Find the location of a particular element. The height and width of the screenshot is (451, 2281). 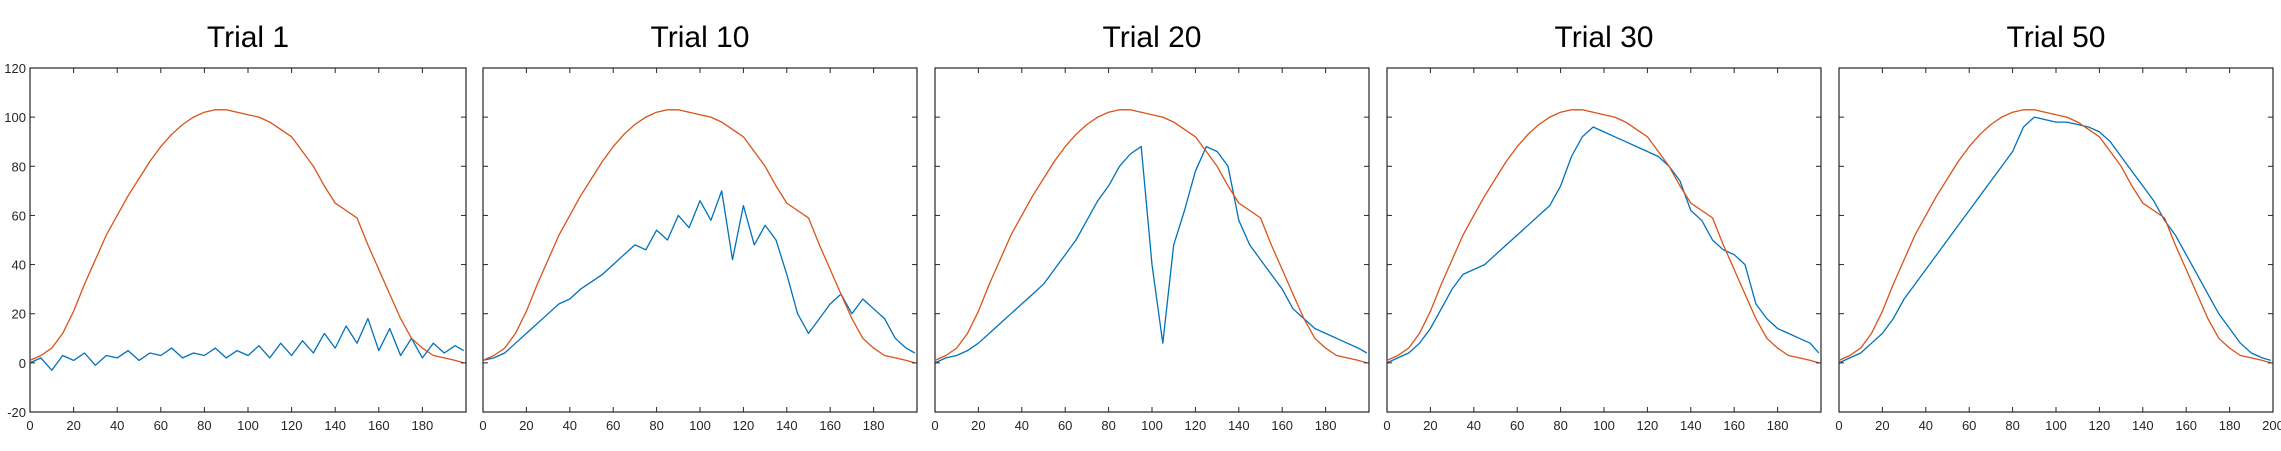

y-tick-label: 40 is located at coordinates (19, 265).